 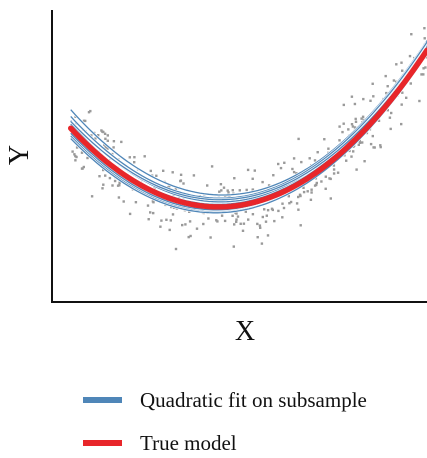 I want to click on legend-label-subsample-fit: Quadratic fit on subsample, so click(x=253, y=400).